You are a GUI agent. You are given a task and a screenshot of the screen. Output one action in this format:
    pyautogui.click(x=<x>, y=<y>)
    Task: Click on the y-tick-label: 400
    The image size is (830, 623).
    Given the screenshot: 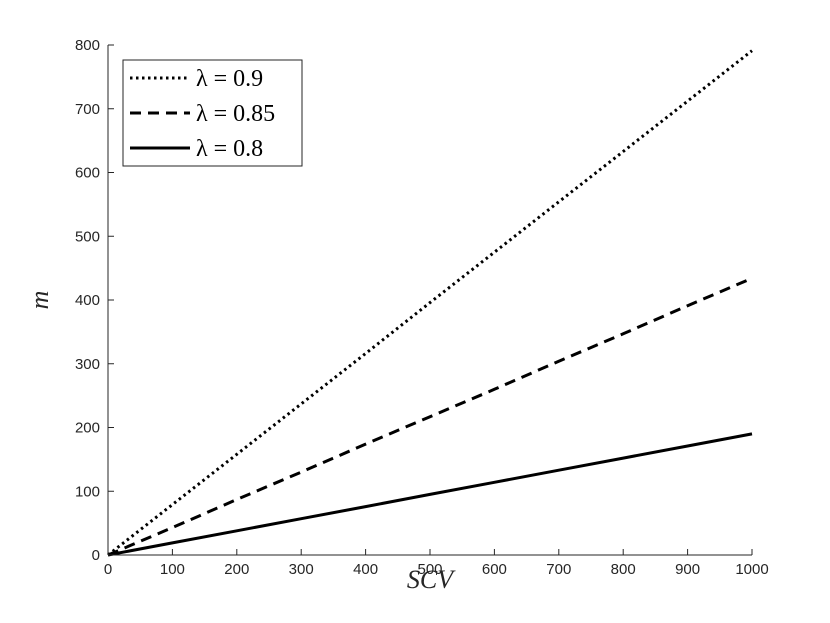 What is the action you would take?
    pyautogui.click(x=87, y=300)
    